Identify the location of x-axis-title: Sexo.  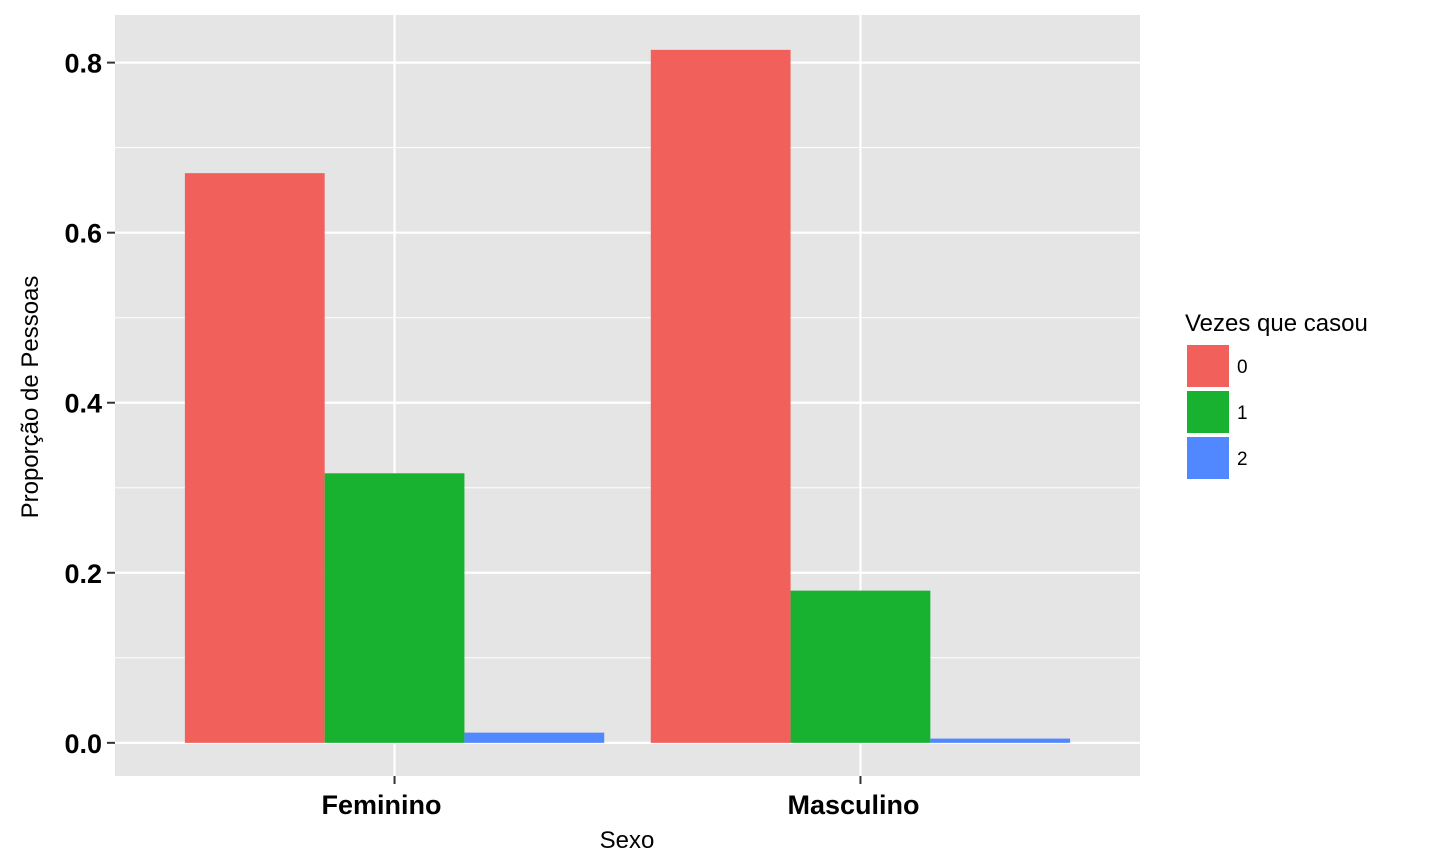
(627, 840).